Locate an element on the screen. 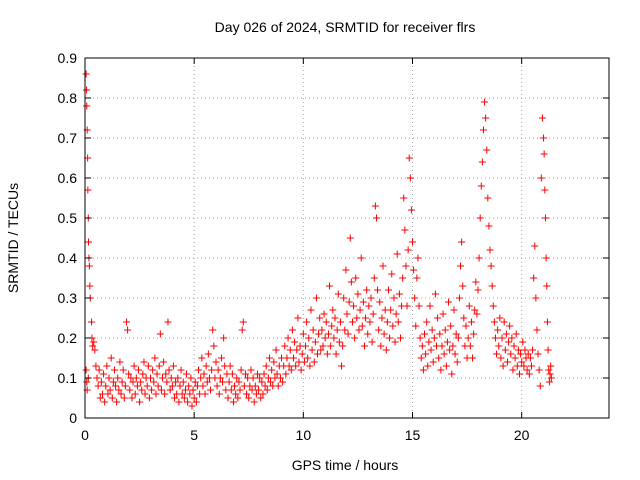 This screenshot has height=480, width=640. x-tick-label: 20 is located at coordinates (522, 435).